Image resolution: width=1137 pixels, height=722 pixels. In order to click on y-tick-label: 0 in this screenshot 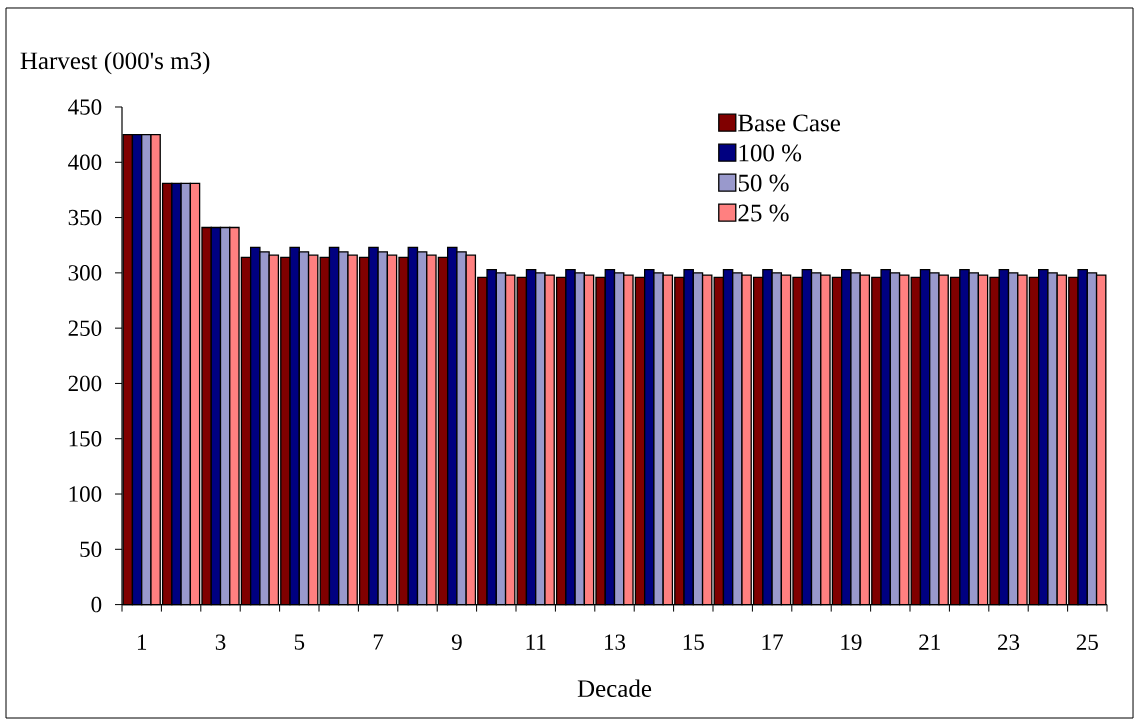, I will do `click(96, 604)`.